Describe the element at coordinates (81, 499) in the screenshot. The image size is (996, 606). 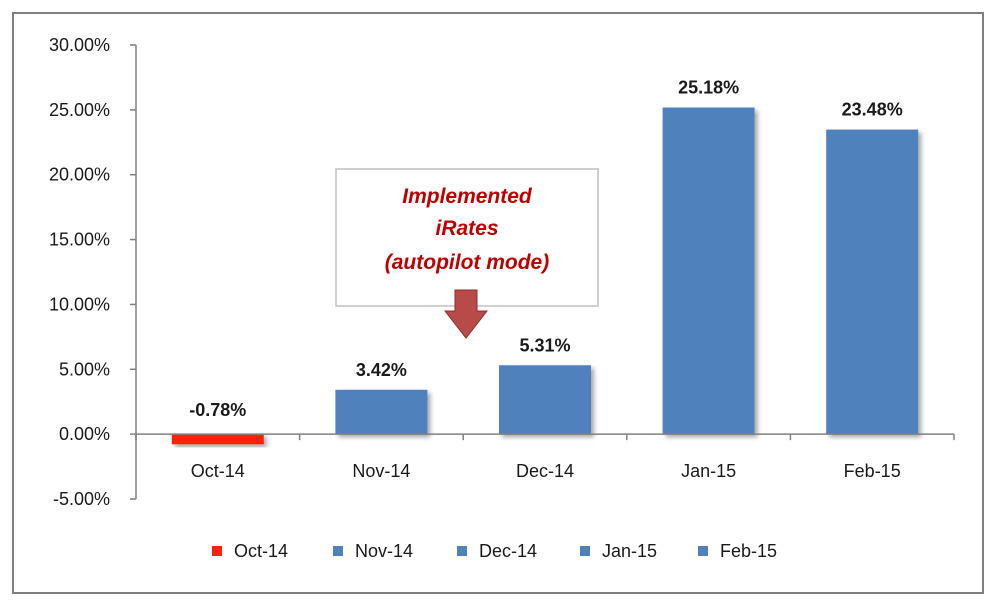
I see `y-tick-label: -5.00%` at that location.